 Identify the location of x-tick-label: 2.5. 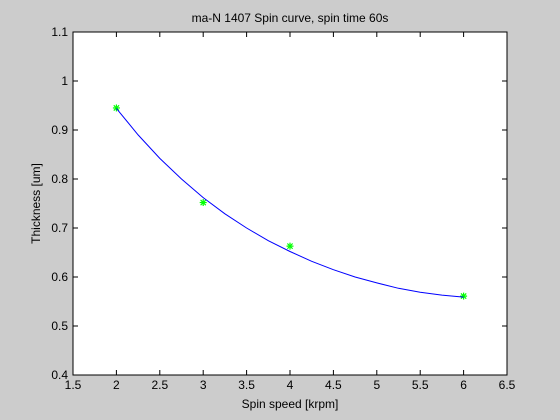
(159, 385).